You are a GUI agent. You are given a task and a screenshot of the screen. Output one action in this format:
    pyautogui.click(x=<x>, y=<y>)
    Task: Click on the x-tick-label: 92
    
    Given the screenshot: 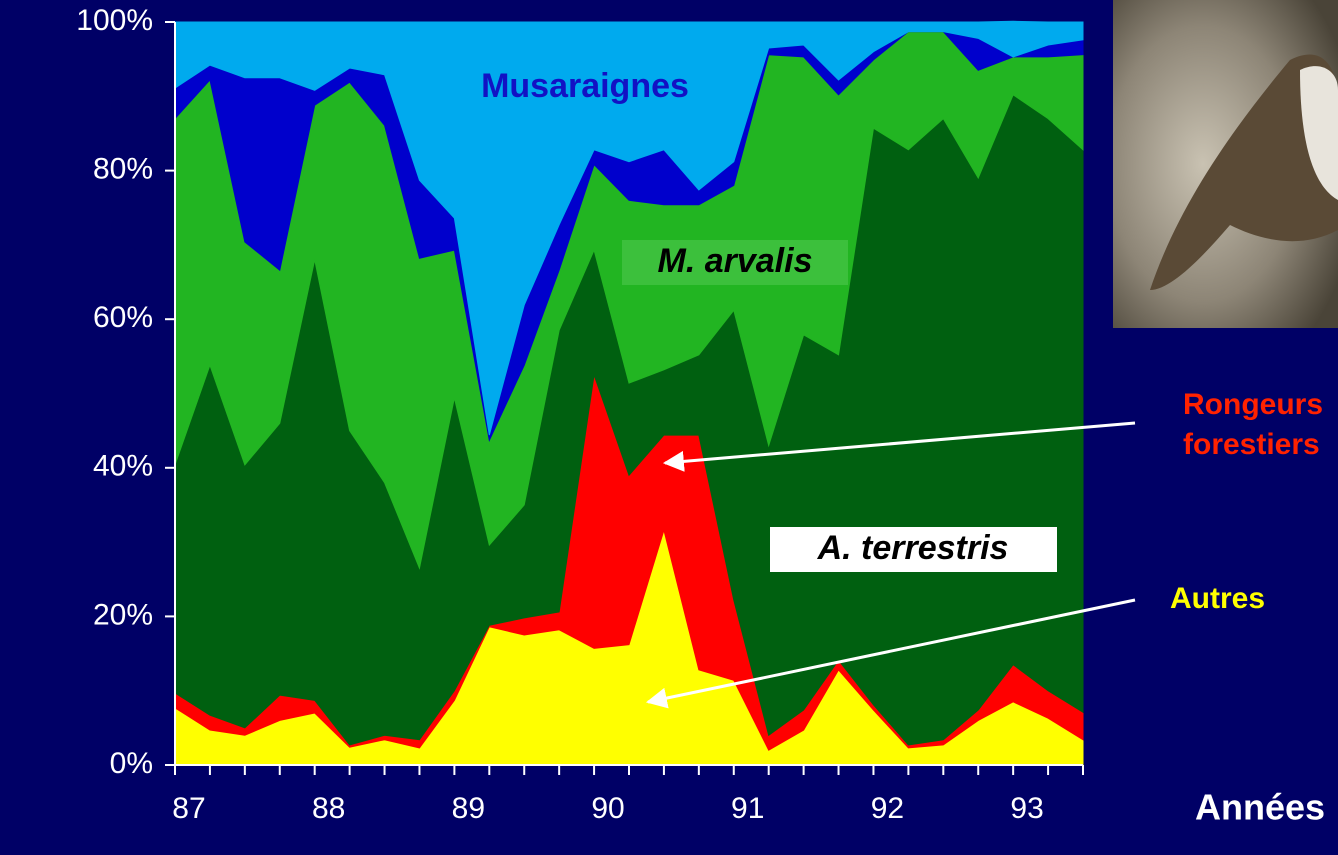 What is the action you would take?
    pyautogui.click(x=887, y=808)
    